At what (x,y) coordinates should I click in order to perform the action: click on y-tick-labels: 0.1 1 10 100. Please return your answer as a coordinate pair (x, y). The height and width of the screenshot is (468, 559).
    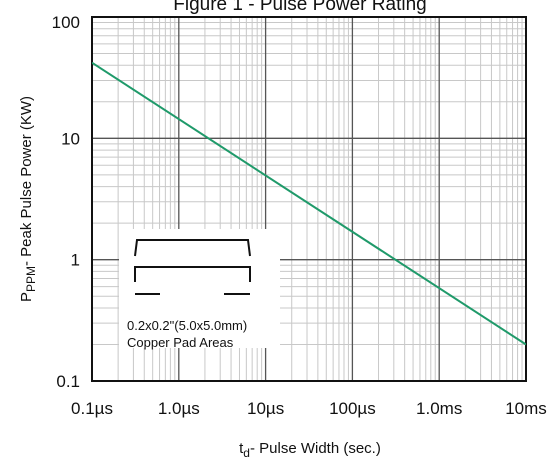
    Looking at the image, I should click on (66, 202).